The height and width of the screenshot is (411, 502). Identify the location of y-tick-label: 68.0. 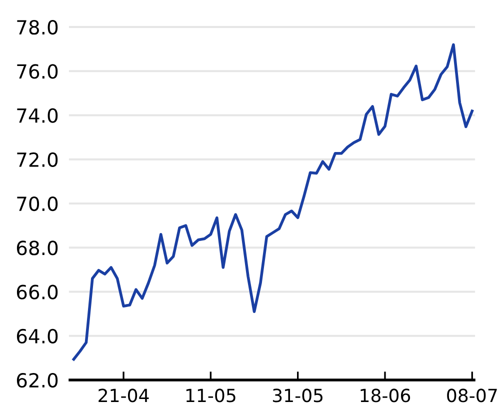
(37, 248).